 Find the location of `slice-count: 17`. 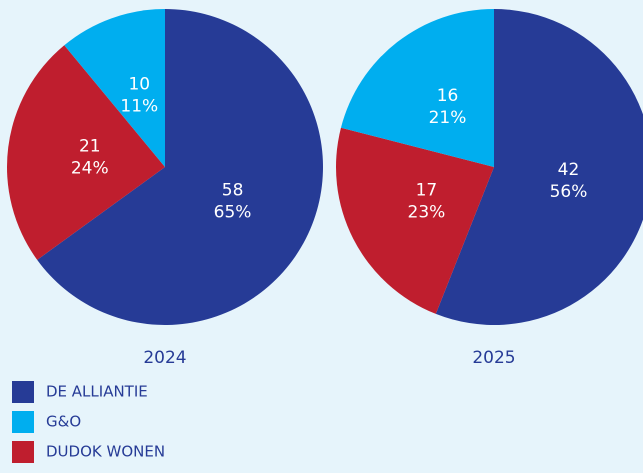

slice-count: 17 is located at coordinates (427, 190).